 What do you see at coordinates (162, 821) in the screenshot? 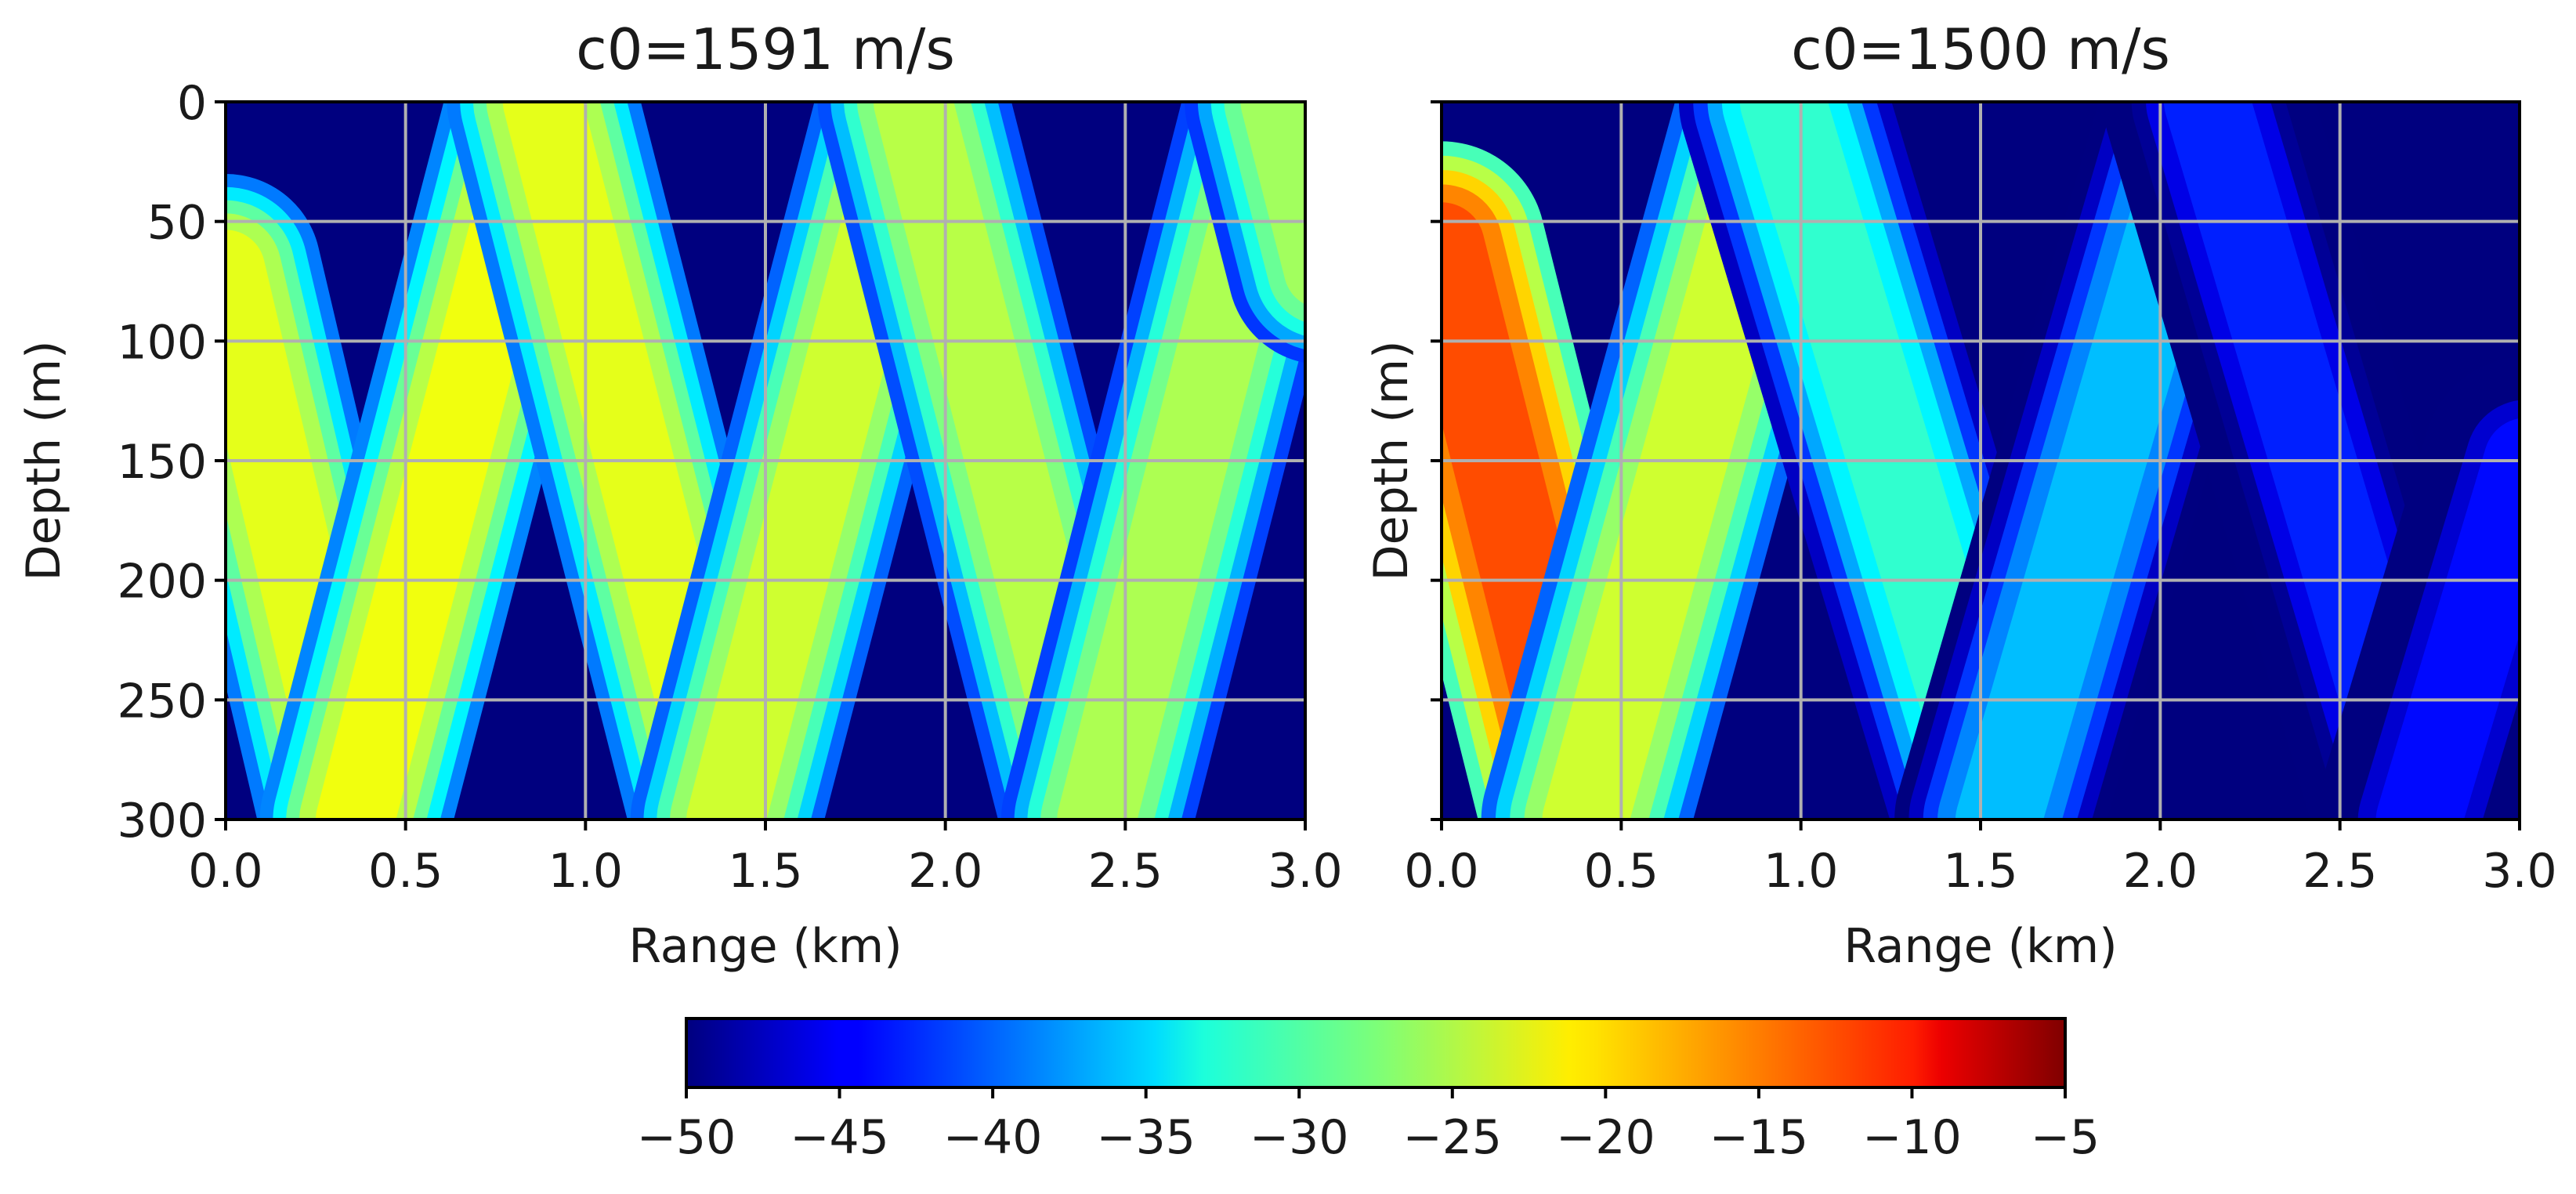
I see `y-tick-label: 300` at bounding box center [162, 821].